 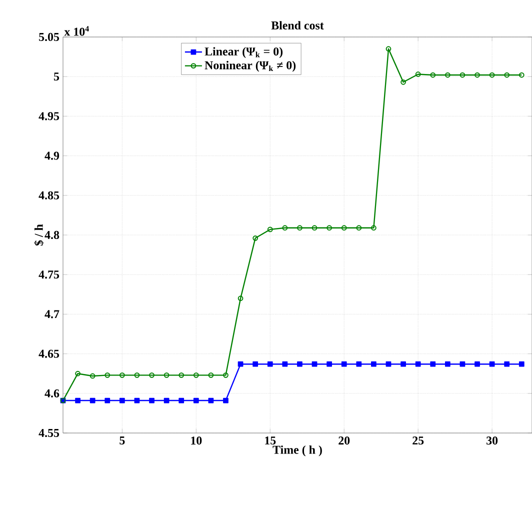 What do you see at coordinates (52, 314) in the screenshot?
I see `y-tick-label: 4.7` at bounding box center [52, 314].